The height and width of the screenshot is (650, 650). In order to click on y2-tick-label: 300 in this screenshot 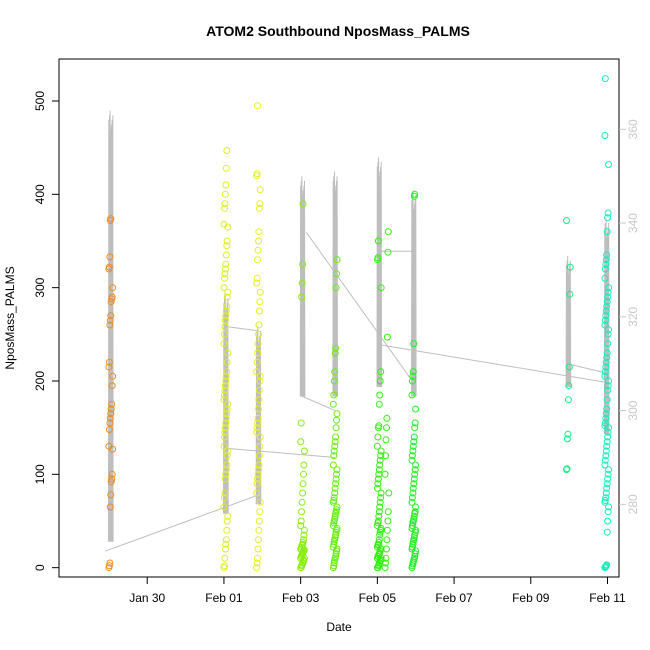, I will do `click(633, 410)`.